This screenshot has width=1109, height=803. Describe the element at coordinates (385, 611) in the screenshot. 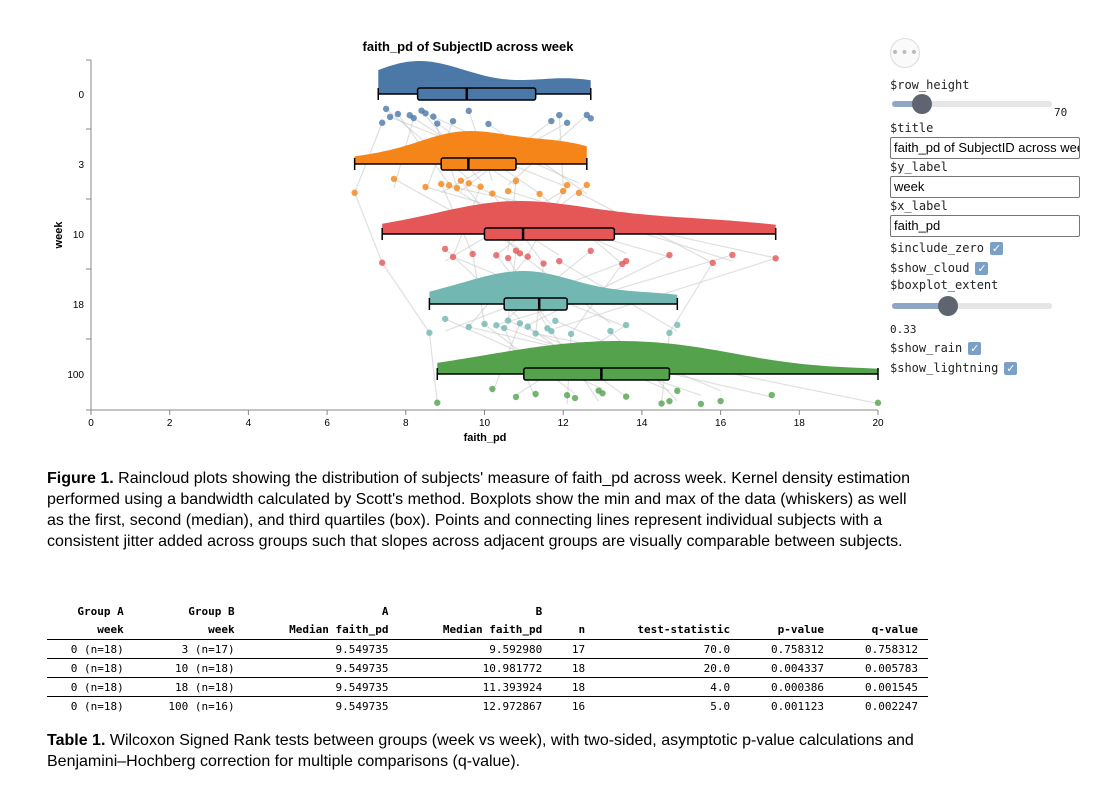

I see `header-top-cell: A` at that location.